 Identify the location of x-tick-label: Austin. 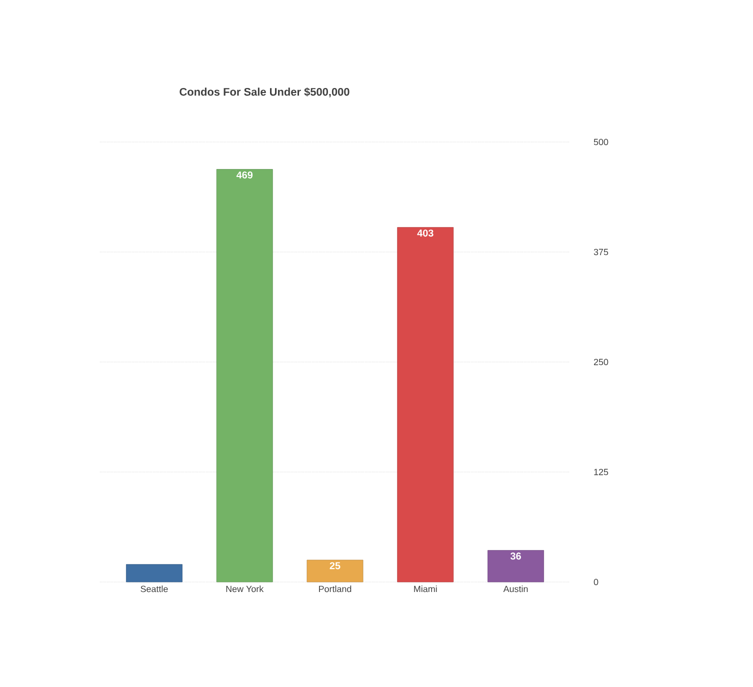
(515, 589).